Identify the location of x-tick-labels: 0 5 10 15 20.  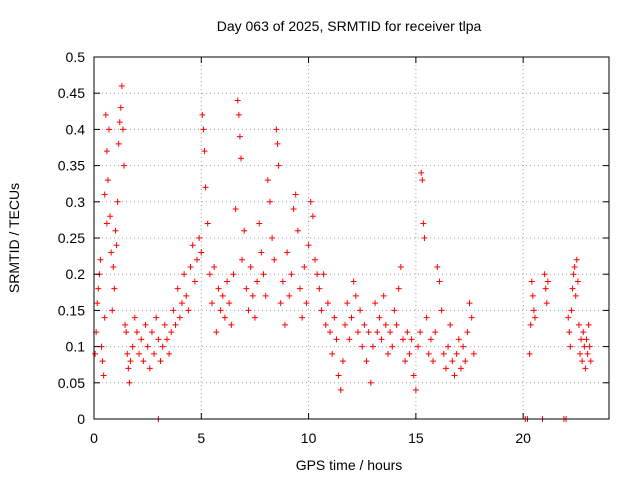
(310, 438).